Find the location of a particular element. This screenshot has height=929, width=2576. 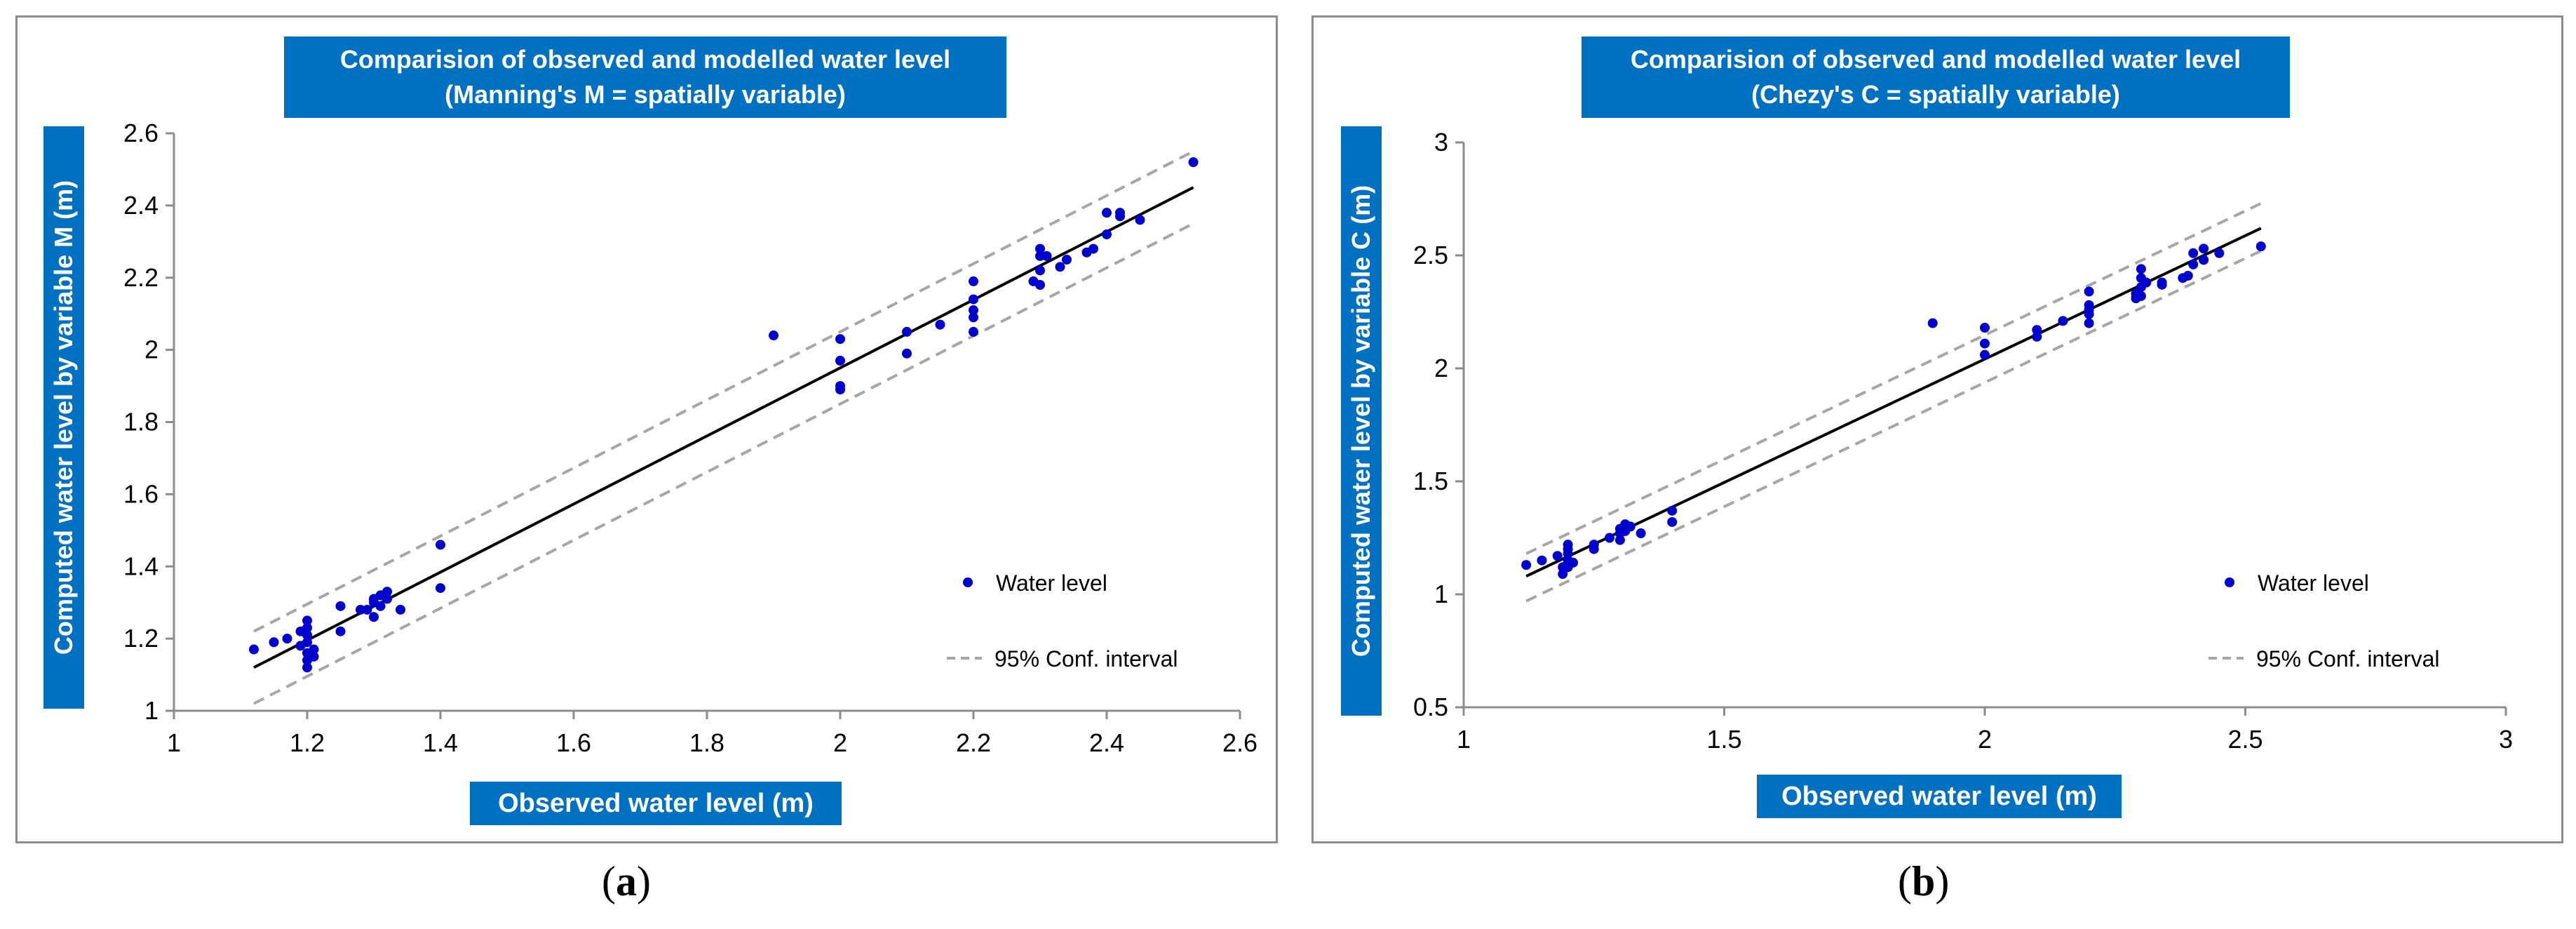

chart-b-legend-ci-label: 95% Conf. interval is located at coordinates (2347, 658).